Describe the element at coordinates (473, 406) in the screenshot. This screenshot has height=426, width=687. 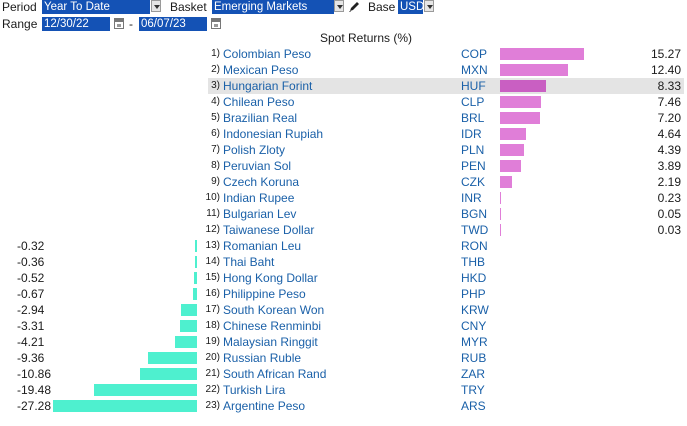
I see `currency-code-link: ARS` at that location.